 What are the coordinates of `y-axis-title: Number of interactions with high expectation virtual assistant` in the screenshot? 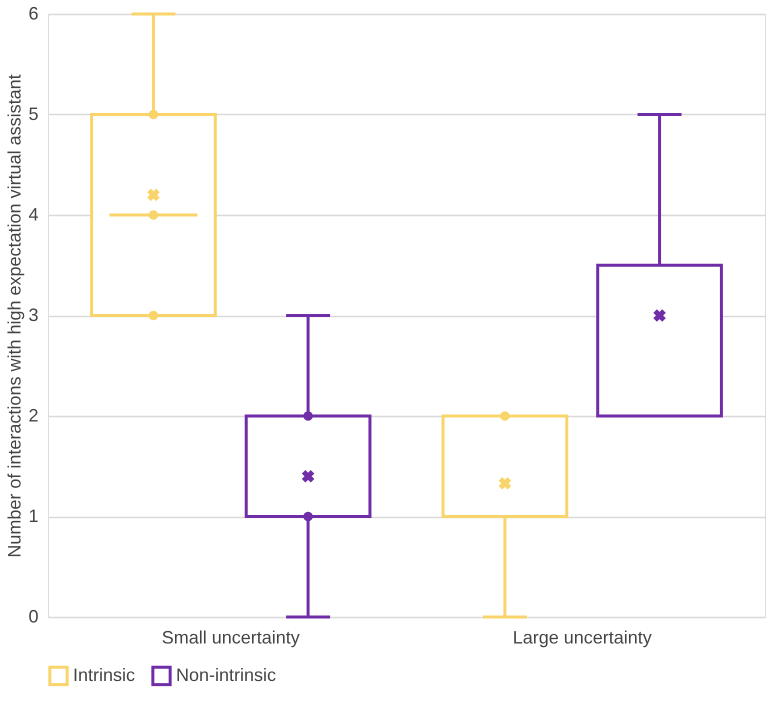 It's located at (14, 316).